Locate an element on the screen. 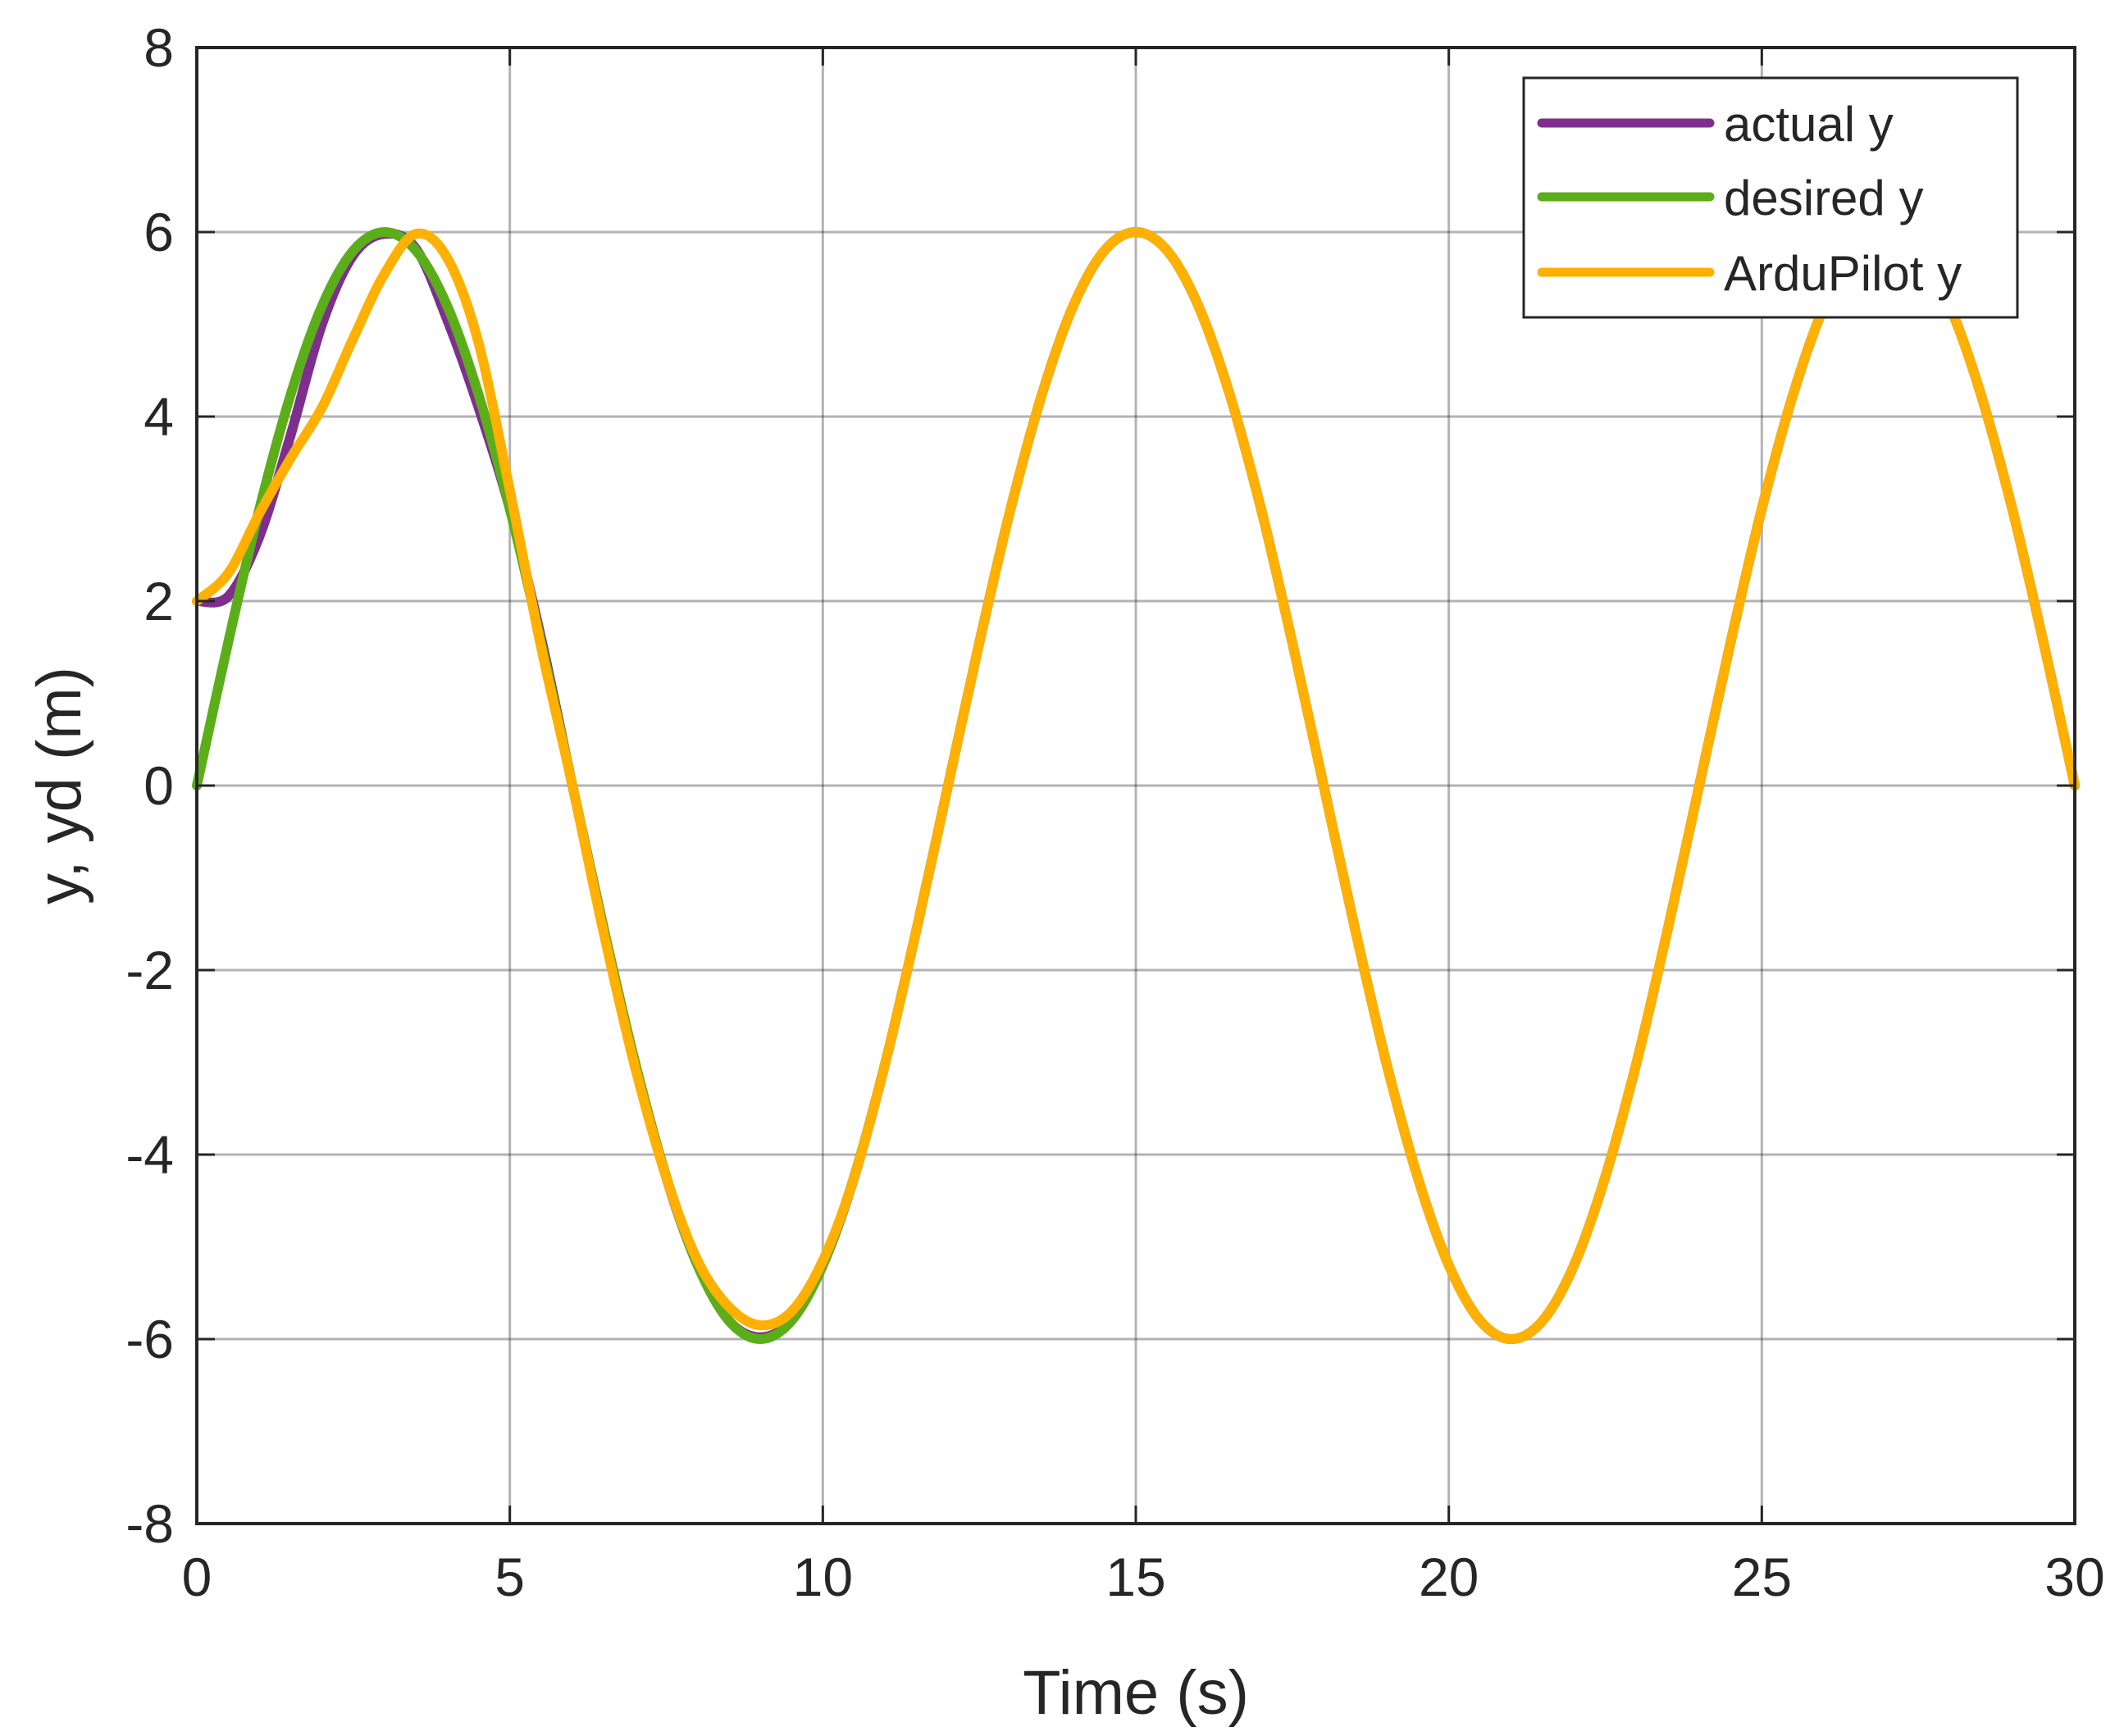 The height and width of the screenshot is (1736, 2124). x-tick-label: 25 is located at coordinates (1762, 1577).